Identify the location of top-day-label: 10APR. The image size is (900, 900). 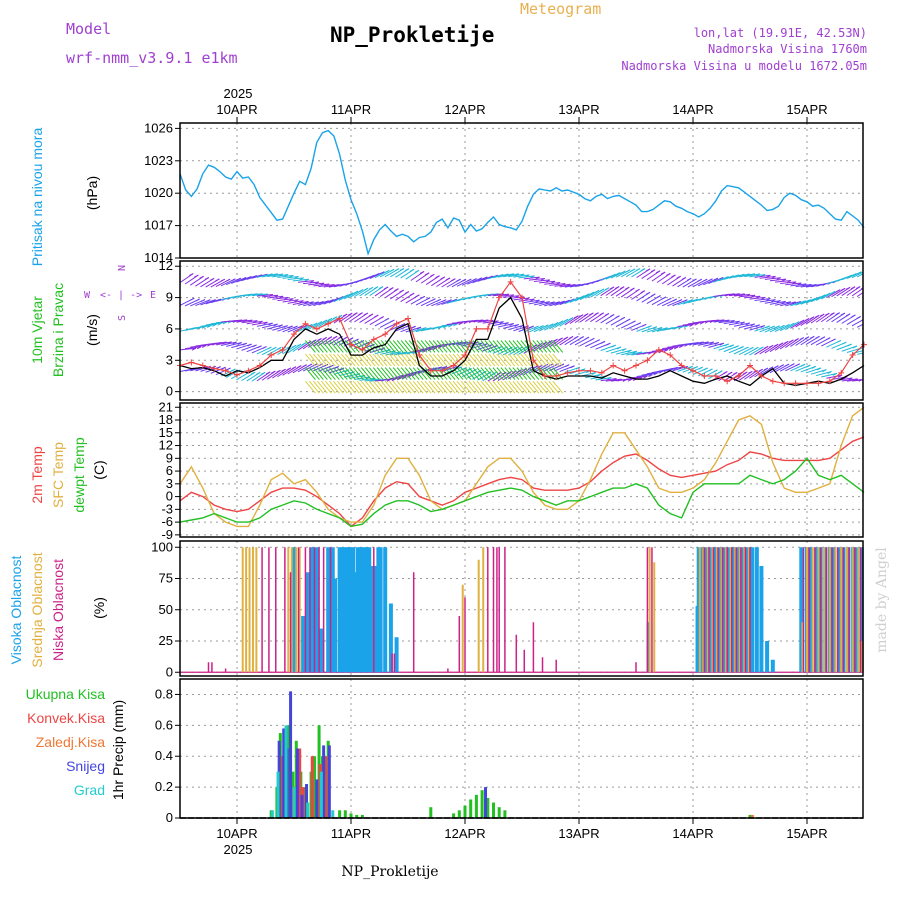
(236, 109).